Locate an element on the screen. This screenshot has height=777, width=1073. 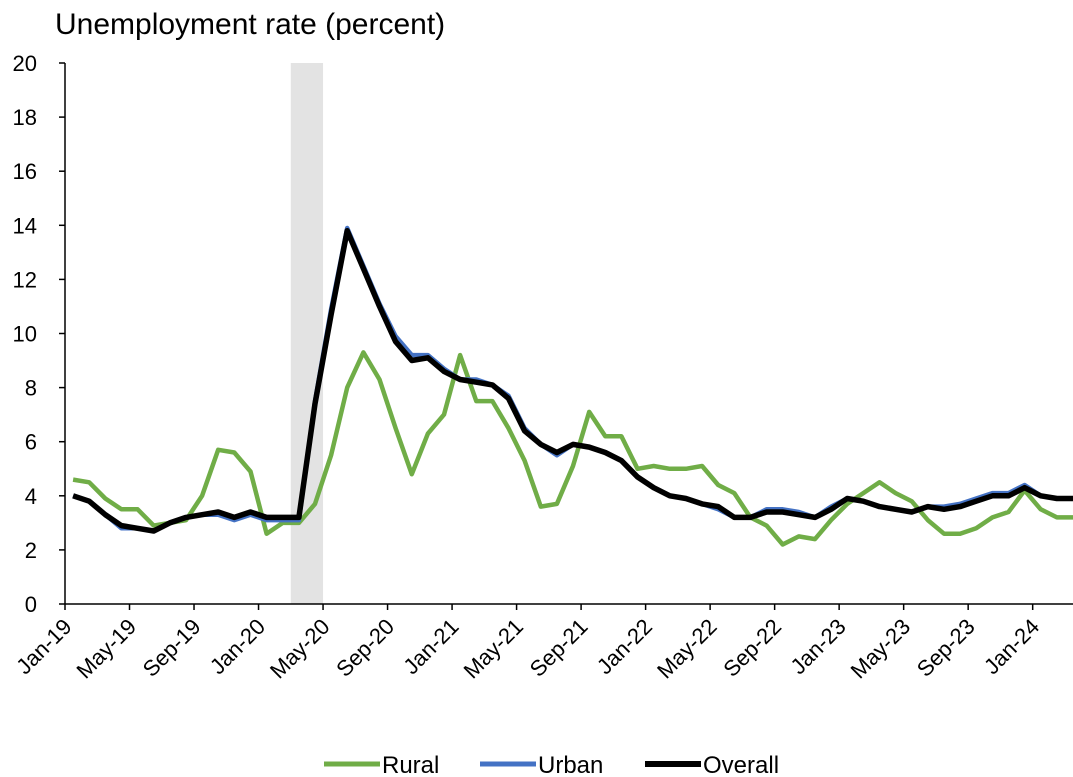
y-tick-label: 0 is located at coordinates (31, 604).